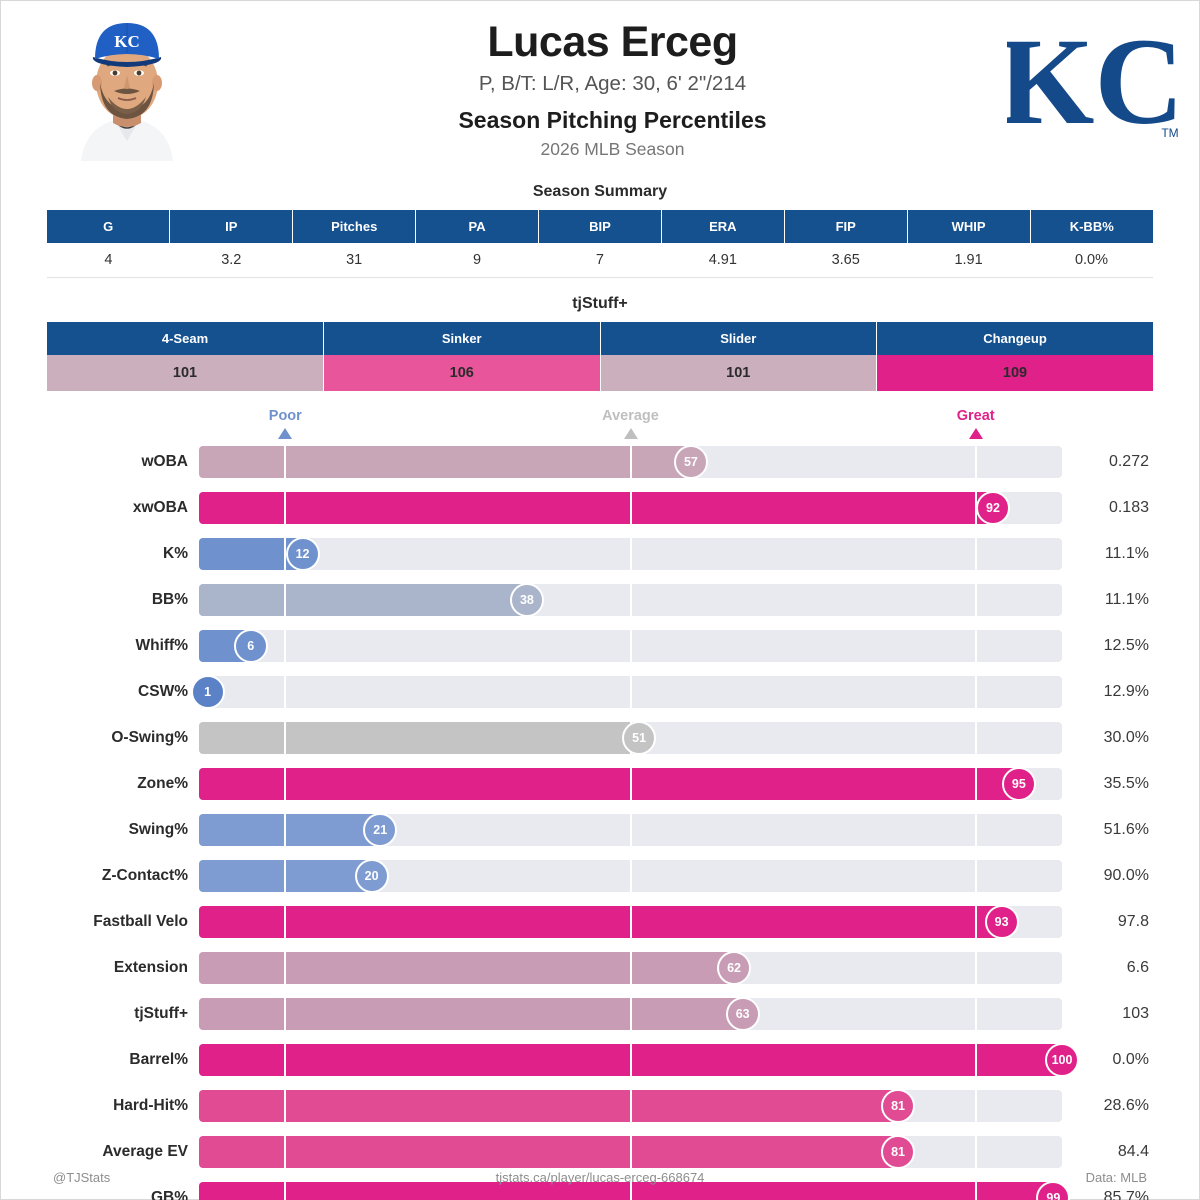 The width and height of the screenshot is (1200, 1200). I want to click on metric-value-fastball-velo: 97.8, so click(1133, 921).